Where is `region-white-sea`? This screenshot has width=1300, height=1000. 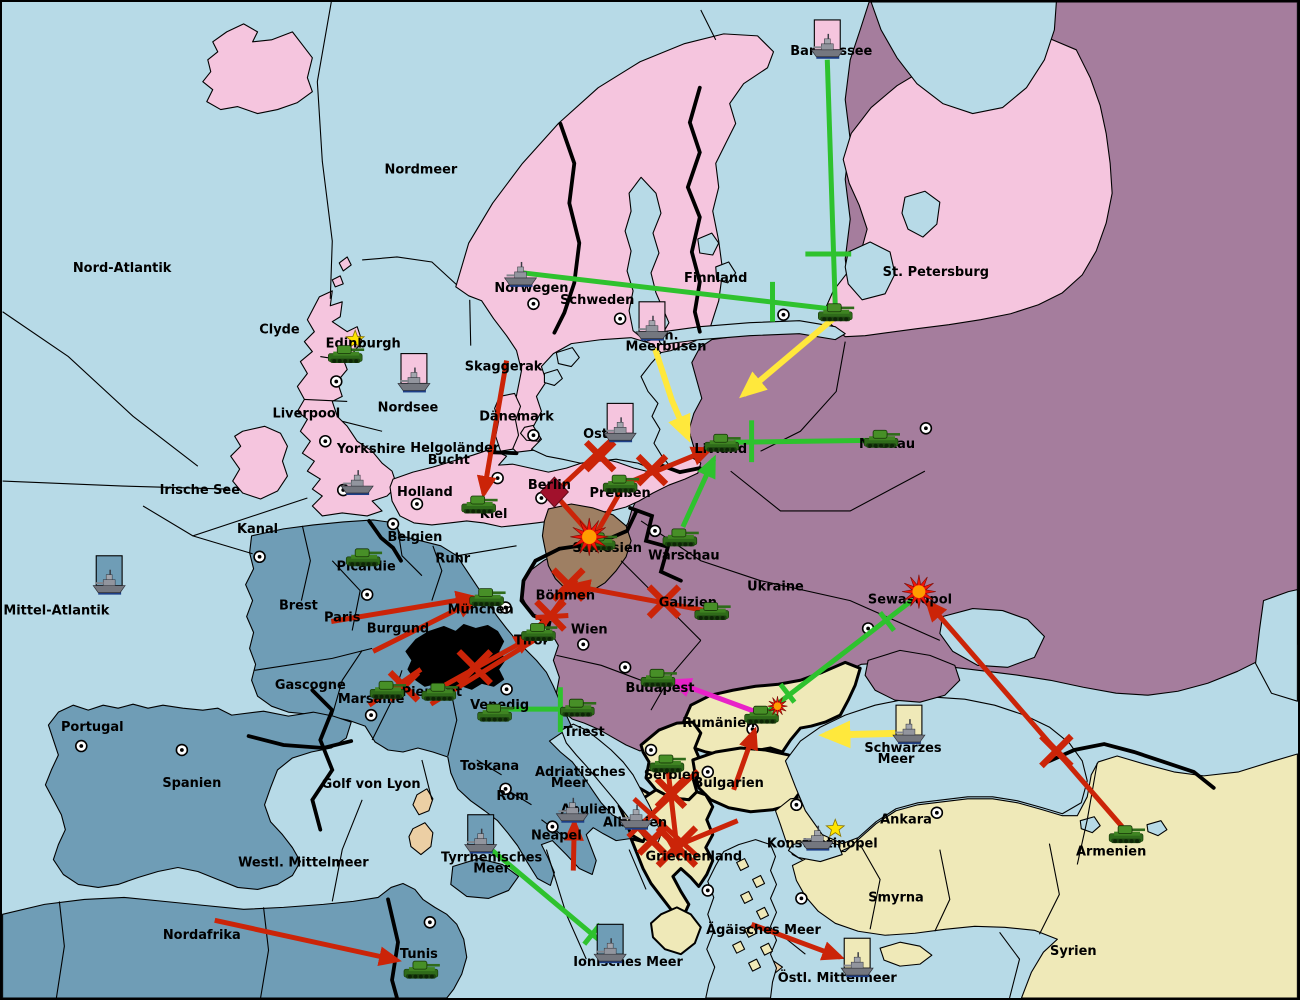
region-white-sea is located at coordinates (963, 58).